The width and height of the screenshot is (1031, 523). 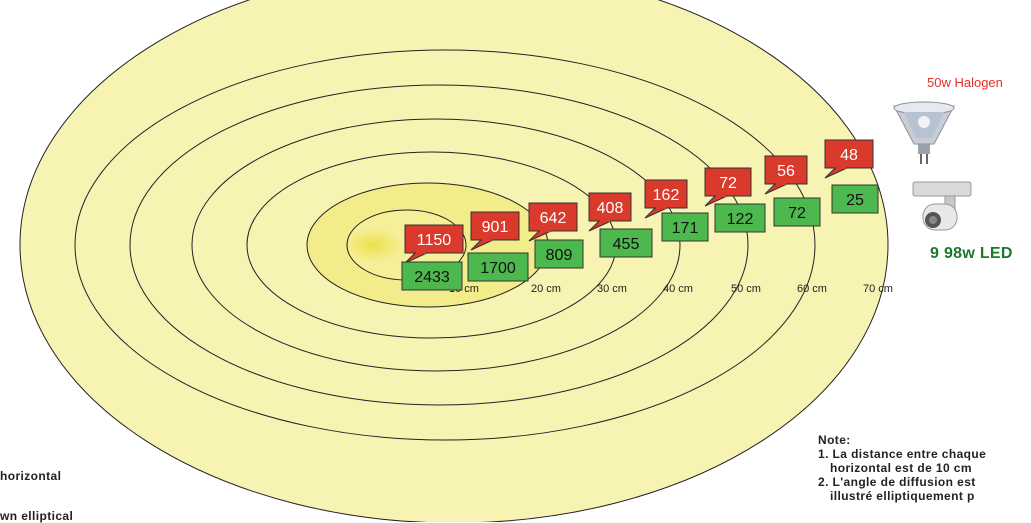 What do you see at coordinates (678, 289) in the screenshot?
I see `distance-label: 40 cm` at bounding box center [678, 289].